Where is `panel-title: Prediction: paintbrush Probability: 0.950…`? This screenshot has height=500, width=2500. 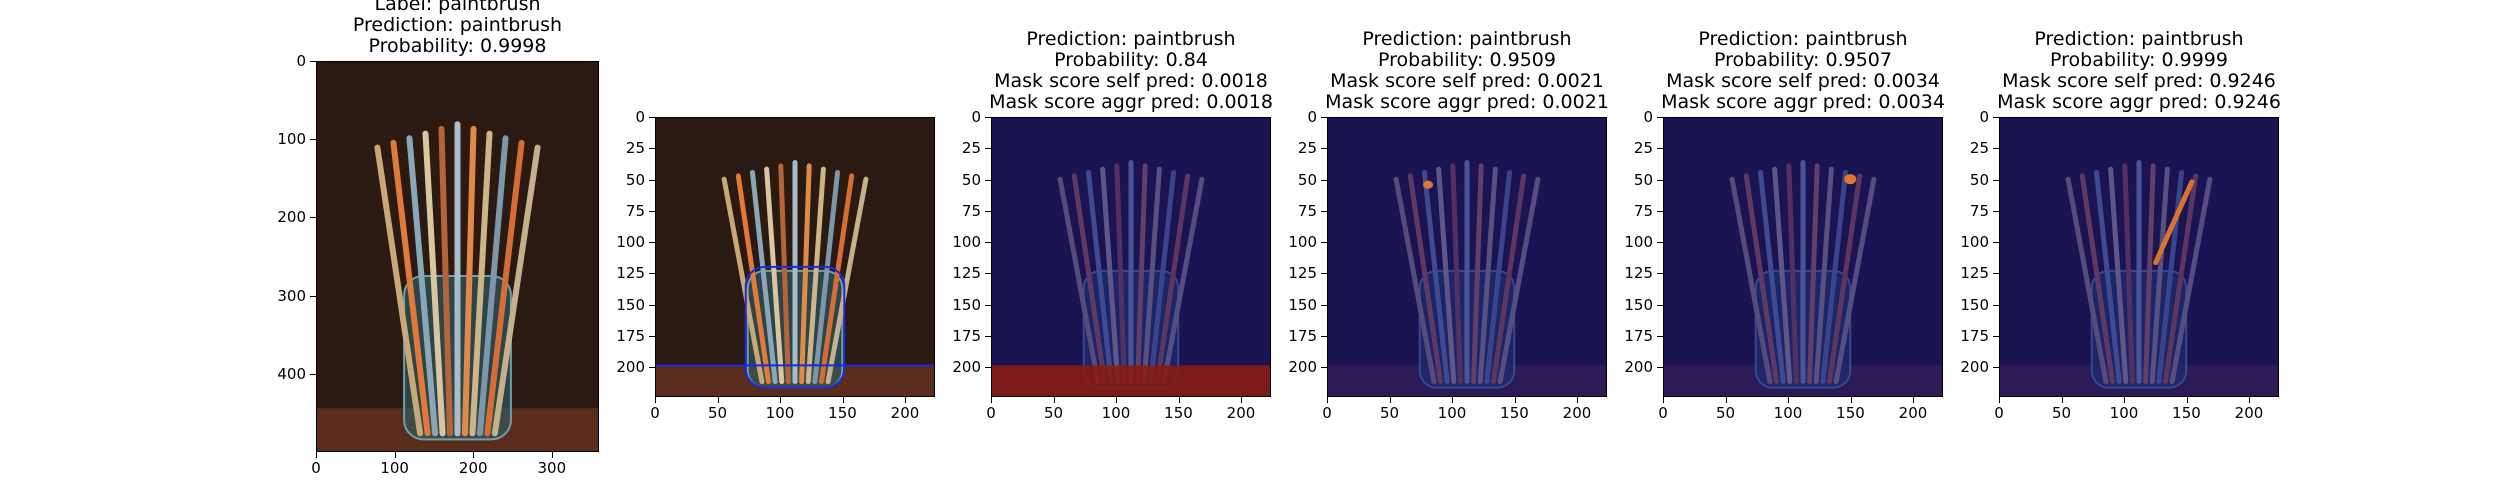 panel-title: Prediction: paintbrush Probability: 0.950… is located at coordinates (1803, 71).